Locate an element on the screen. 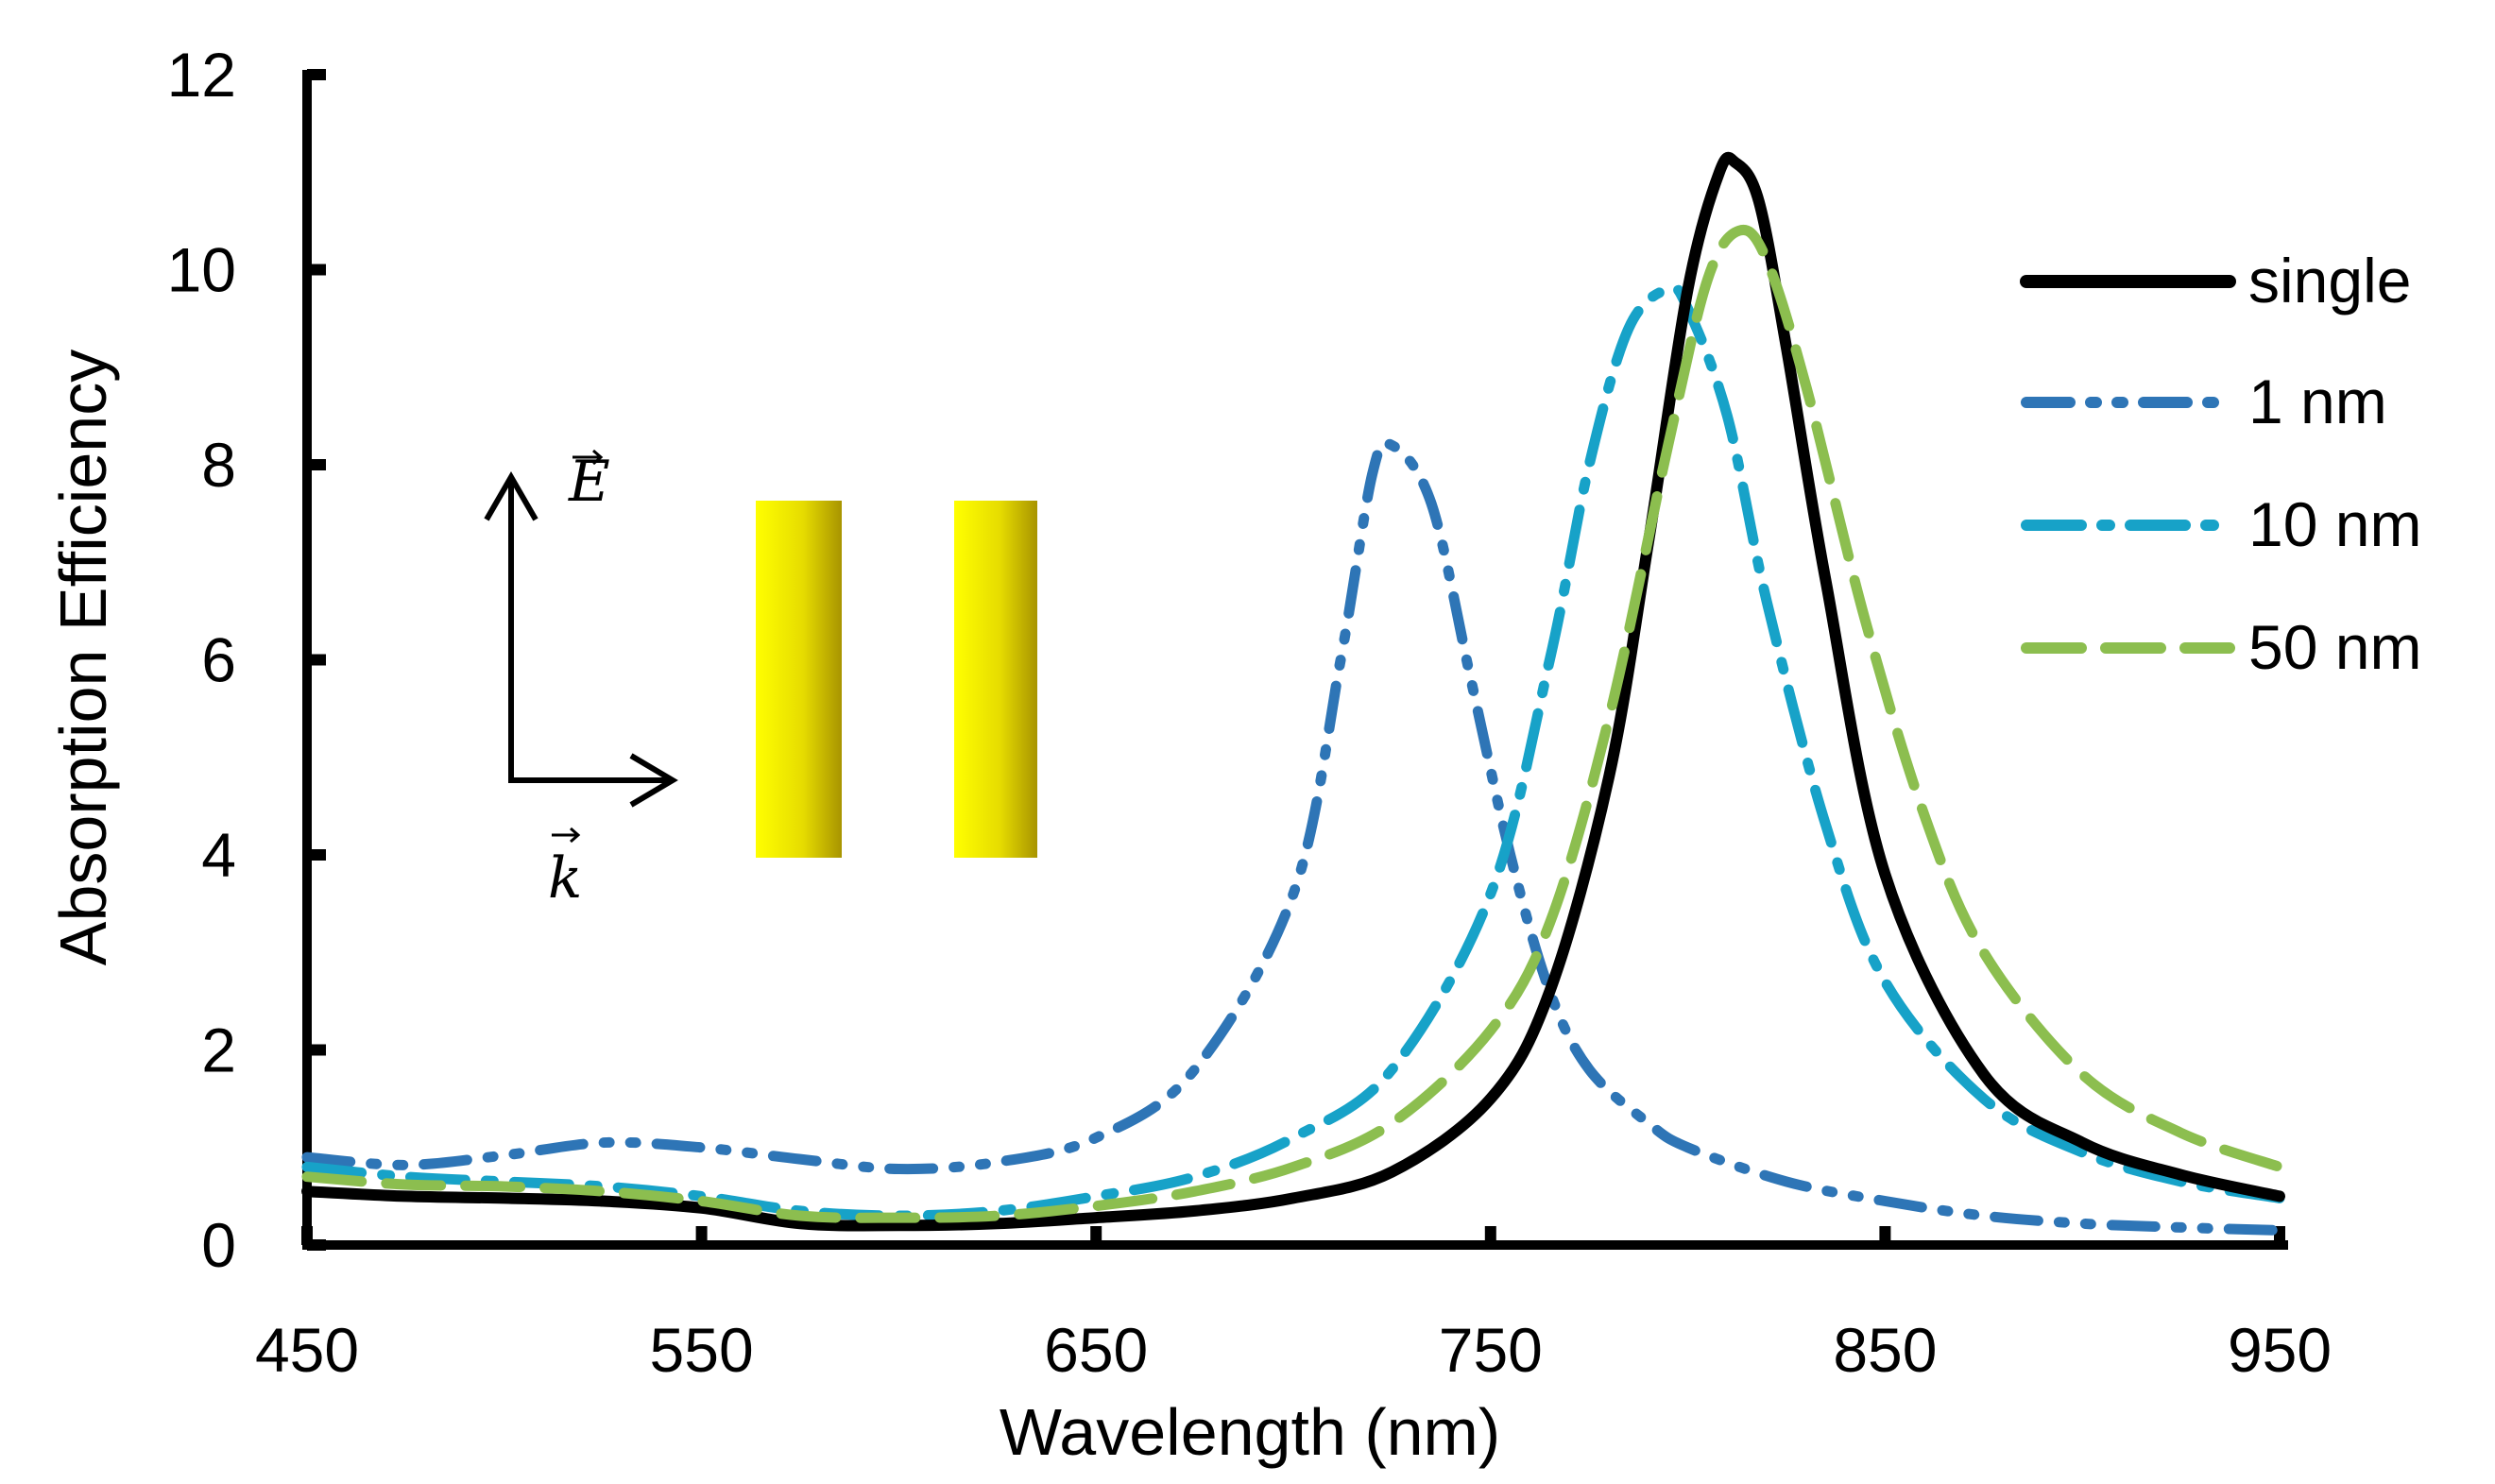 The height and width of the screenshot is (1484, 2495). x-tick-label: 650 is located at coordinates (1096, 1350).